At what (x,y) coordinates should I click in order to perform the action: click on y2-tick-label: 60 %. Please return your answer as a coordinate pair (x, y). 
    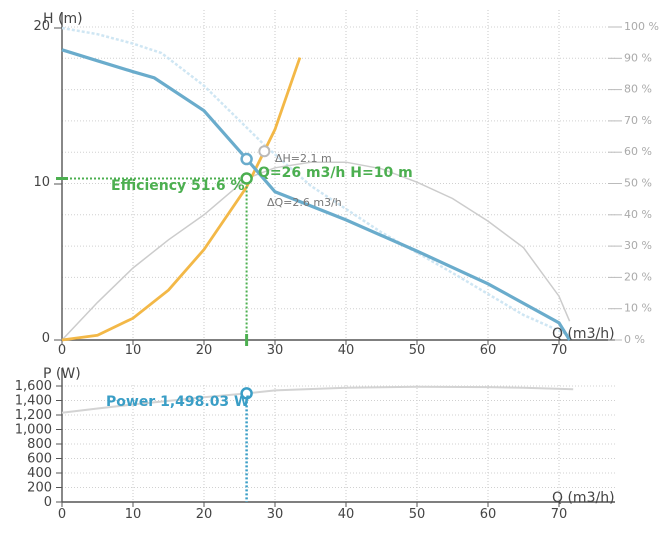
    Looking at the image, I should click on (638, 151).